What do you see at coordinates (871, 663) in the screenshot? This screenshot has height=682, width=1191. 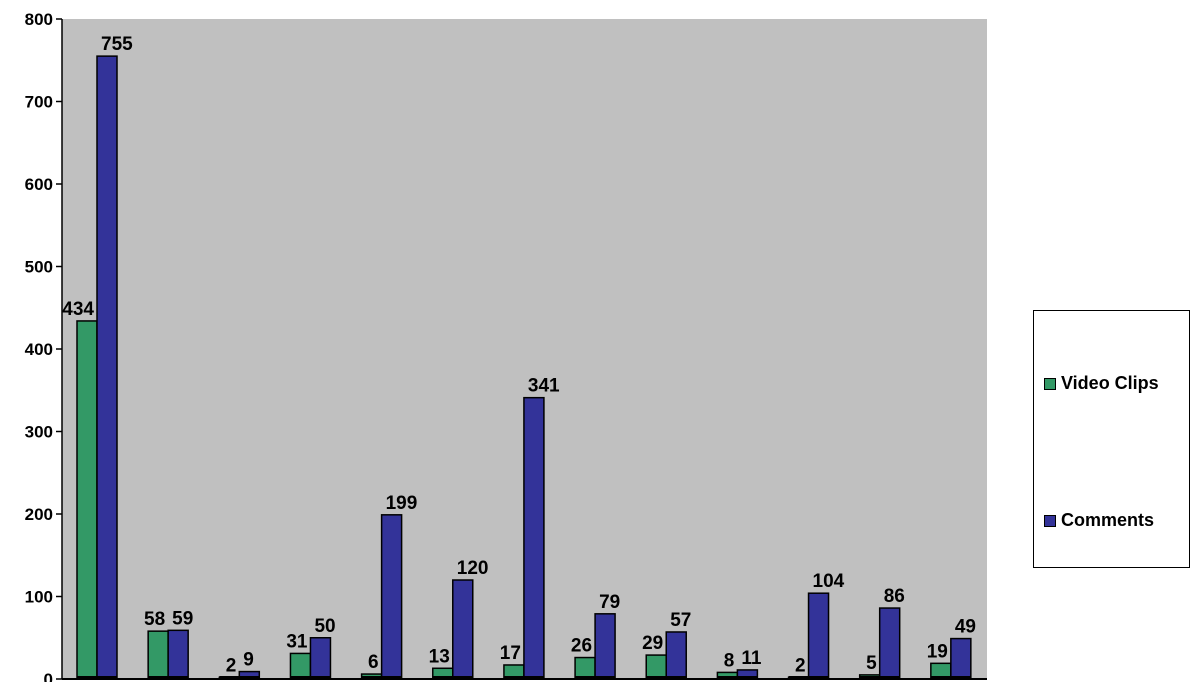 I see `data-label-video-clips: 5` at bounding box center [871, 663].